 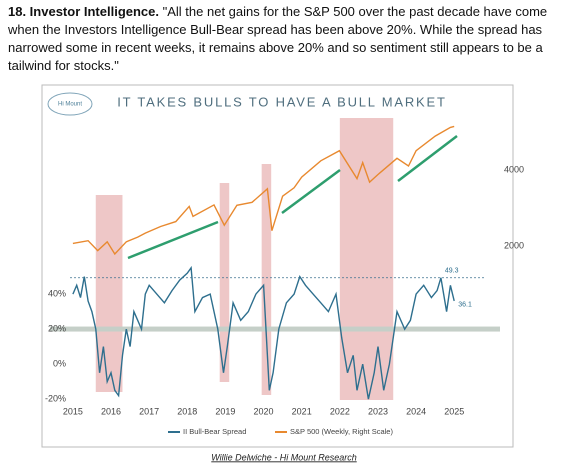 What do you see at coordinates (465, 305) in the screenshot?
I see `annotation-label: 36.1` at bounding box center [465, 305].